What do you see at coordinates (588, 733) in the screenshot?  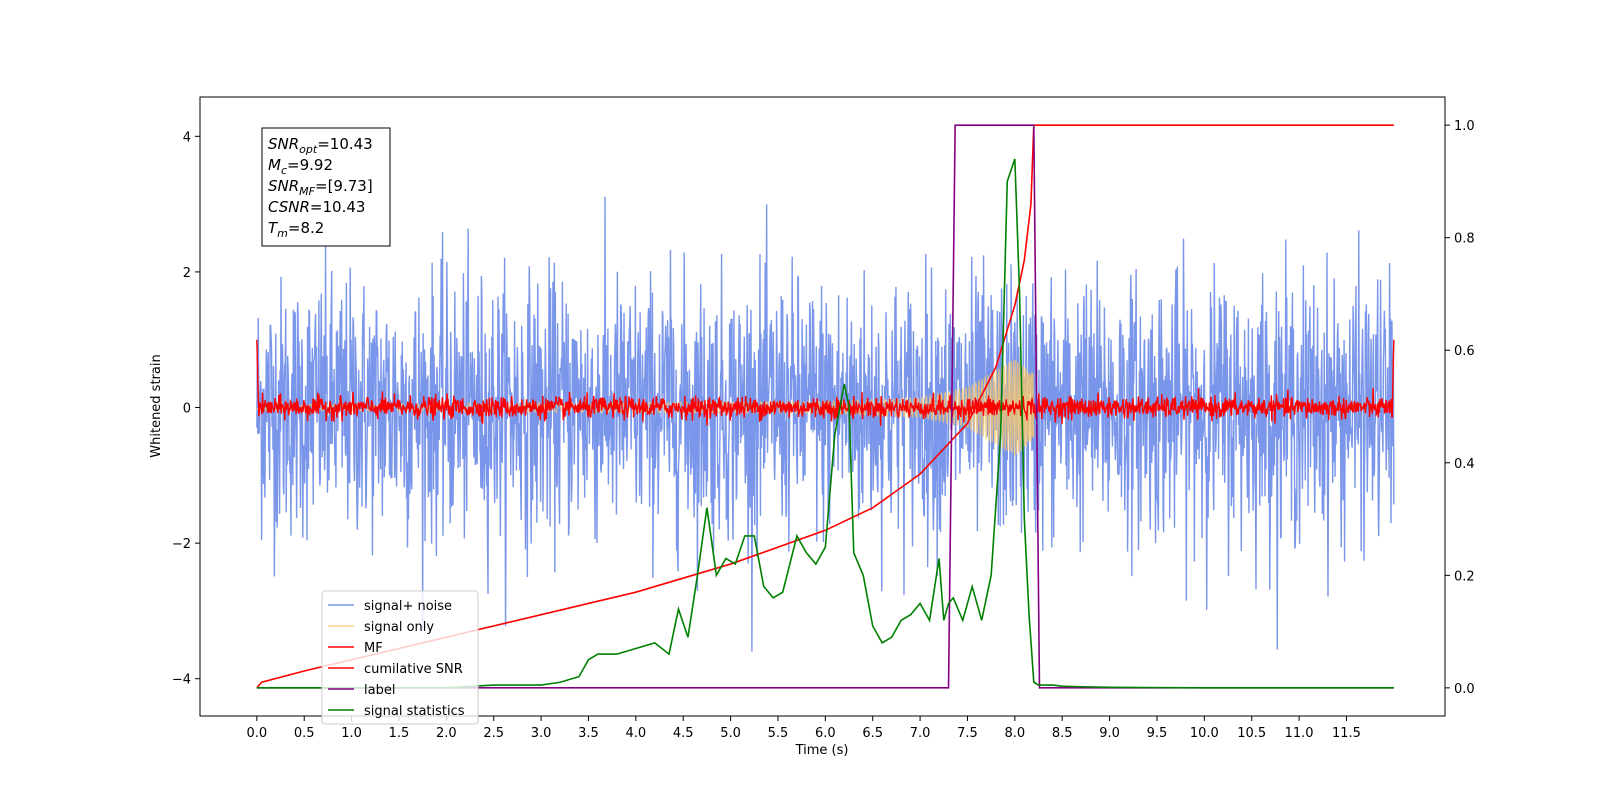 I see `x-tick-label: 3.5` at bounding box center [588, 733].